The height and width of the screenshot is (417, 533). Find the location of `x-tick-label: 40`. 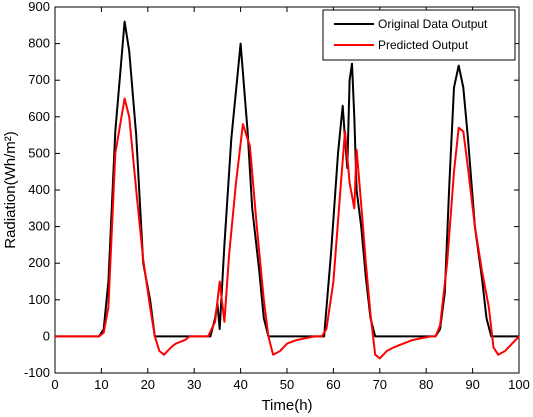

x-tick-label: 40 is located at coordinates (240, 384).